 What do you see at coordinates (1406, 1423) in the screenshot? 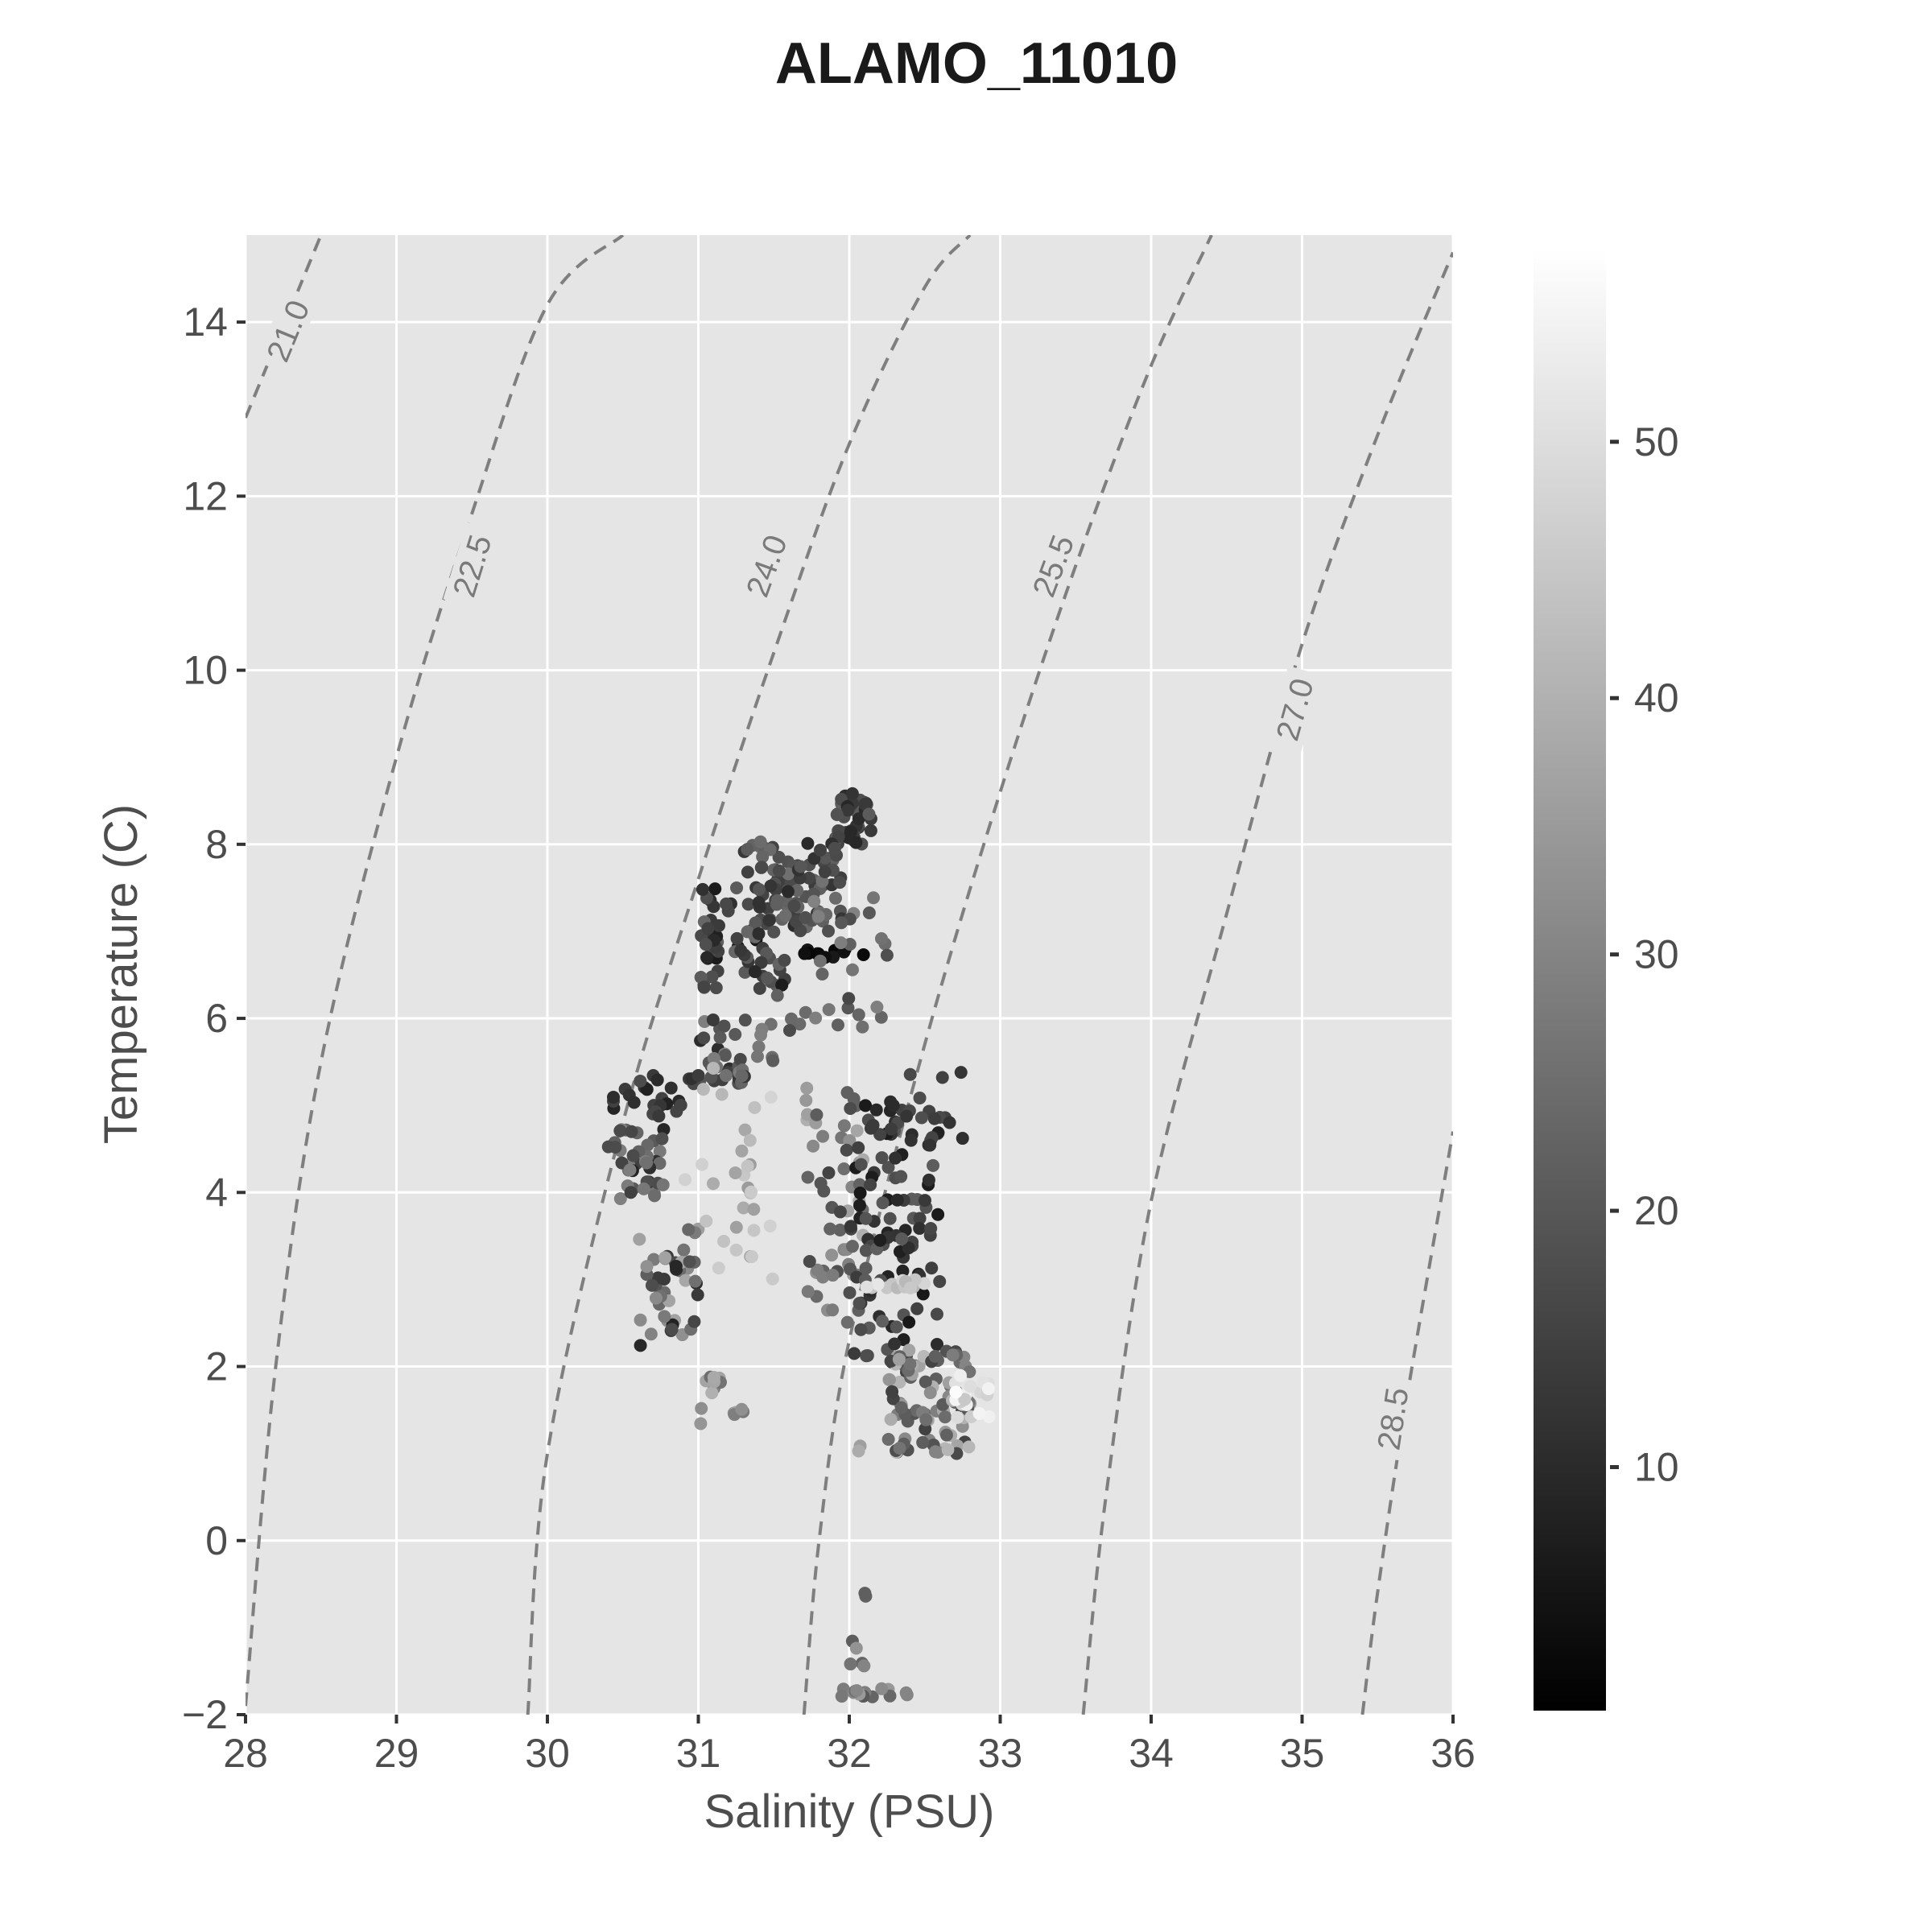
I see `isopycnal-line` at bounding box center [1406, 1423].